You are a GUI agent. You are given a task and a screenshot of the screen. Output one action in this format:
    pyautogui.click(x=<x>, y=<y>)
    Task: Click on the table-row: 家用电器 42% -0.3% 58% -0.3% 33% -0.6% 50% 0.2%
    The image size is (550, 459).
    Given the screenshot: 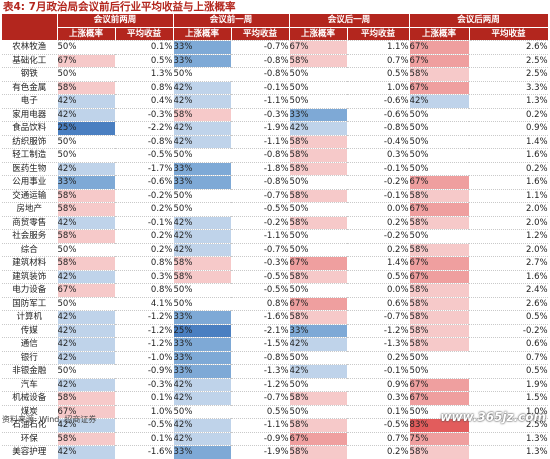 What is the action you would take?
    pyautogui.click(x=275, y=115)
    